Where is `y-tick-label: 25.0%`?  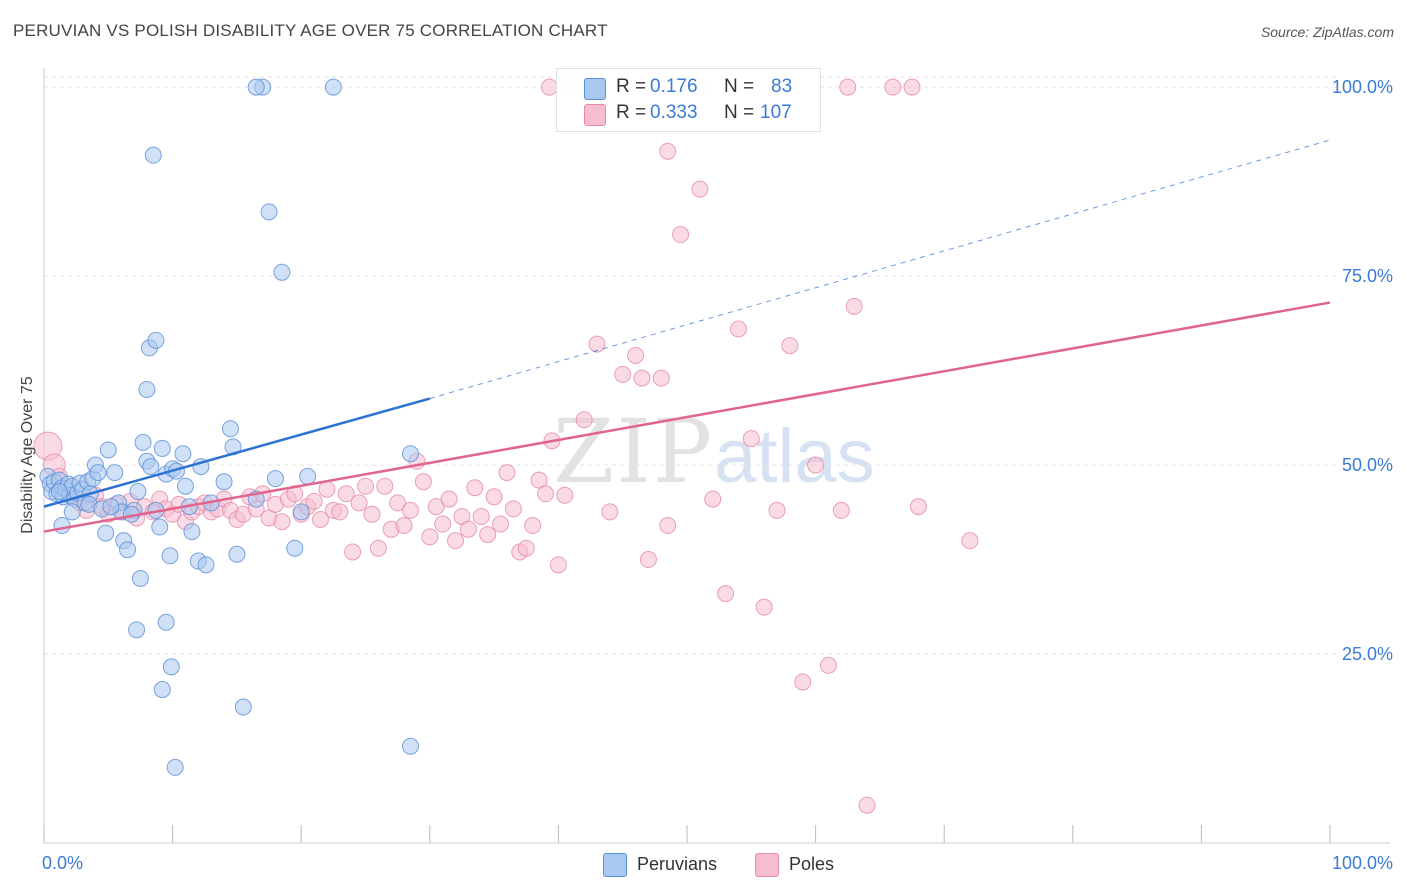
y-tick-label: 25.0% is located at coordinates (1367, 654).